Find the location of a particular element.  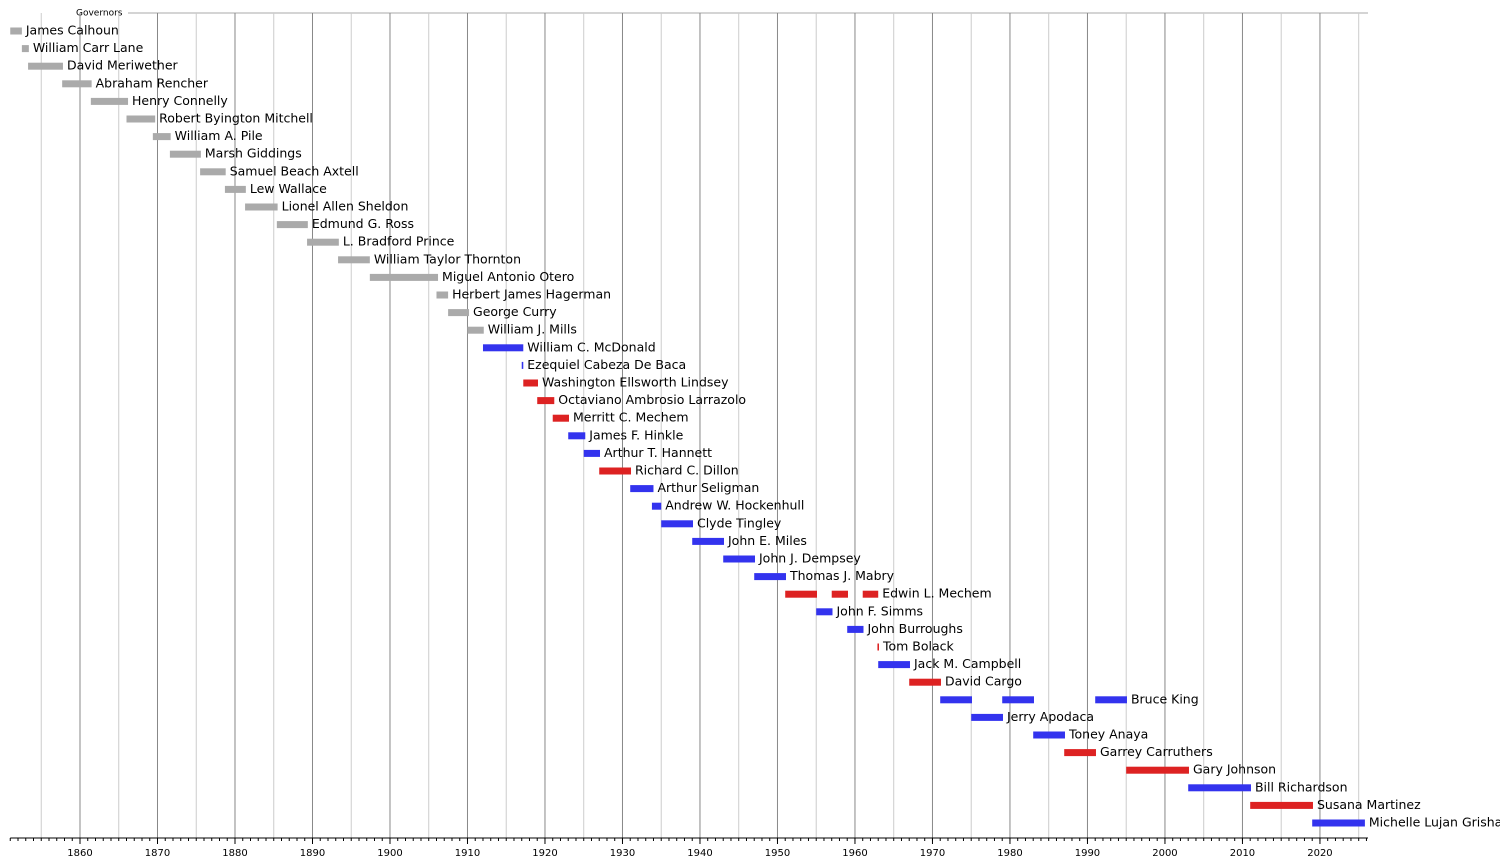

governor-label: Jerry Apodaca is located at coordinates (1050, 716).